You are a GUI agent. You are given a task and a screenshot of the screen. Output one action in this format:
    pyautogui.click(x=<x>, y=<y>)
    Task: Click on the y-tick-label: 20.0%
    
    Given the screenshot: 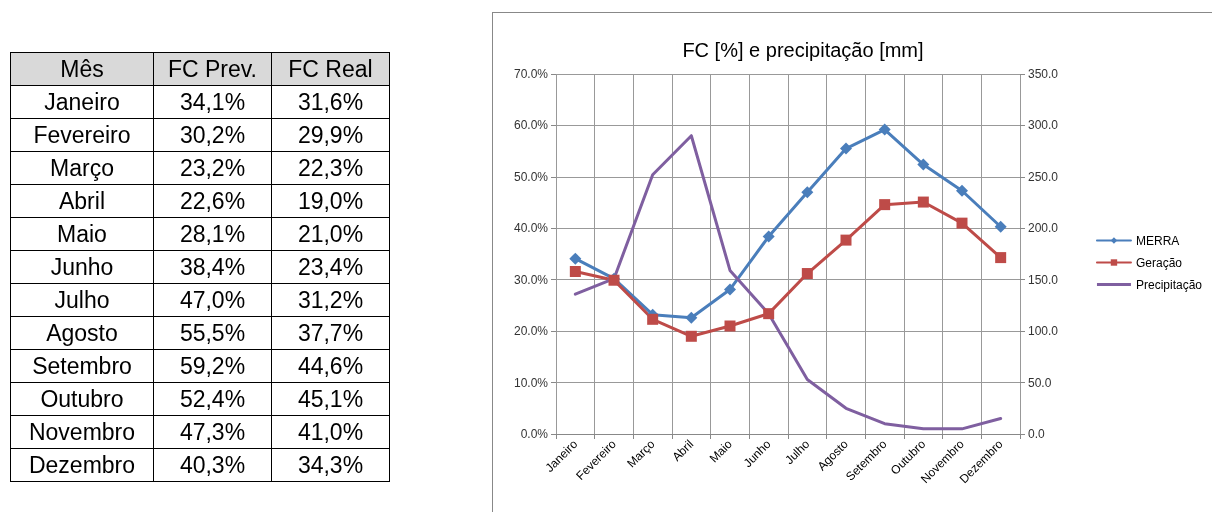 What is the action you would take?
    pyautogui.click(x=531, y=331)
    